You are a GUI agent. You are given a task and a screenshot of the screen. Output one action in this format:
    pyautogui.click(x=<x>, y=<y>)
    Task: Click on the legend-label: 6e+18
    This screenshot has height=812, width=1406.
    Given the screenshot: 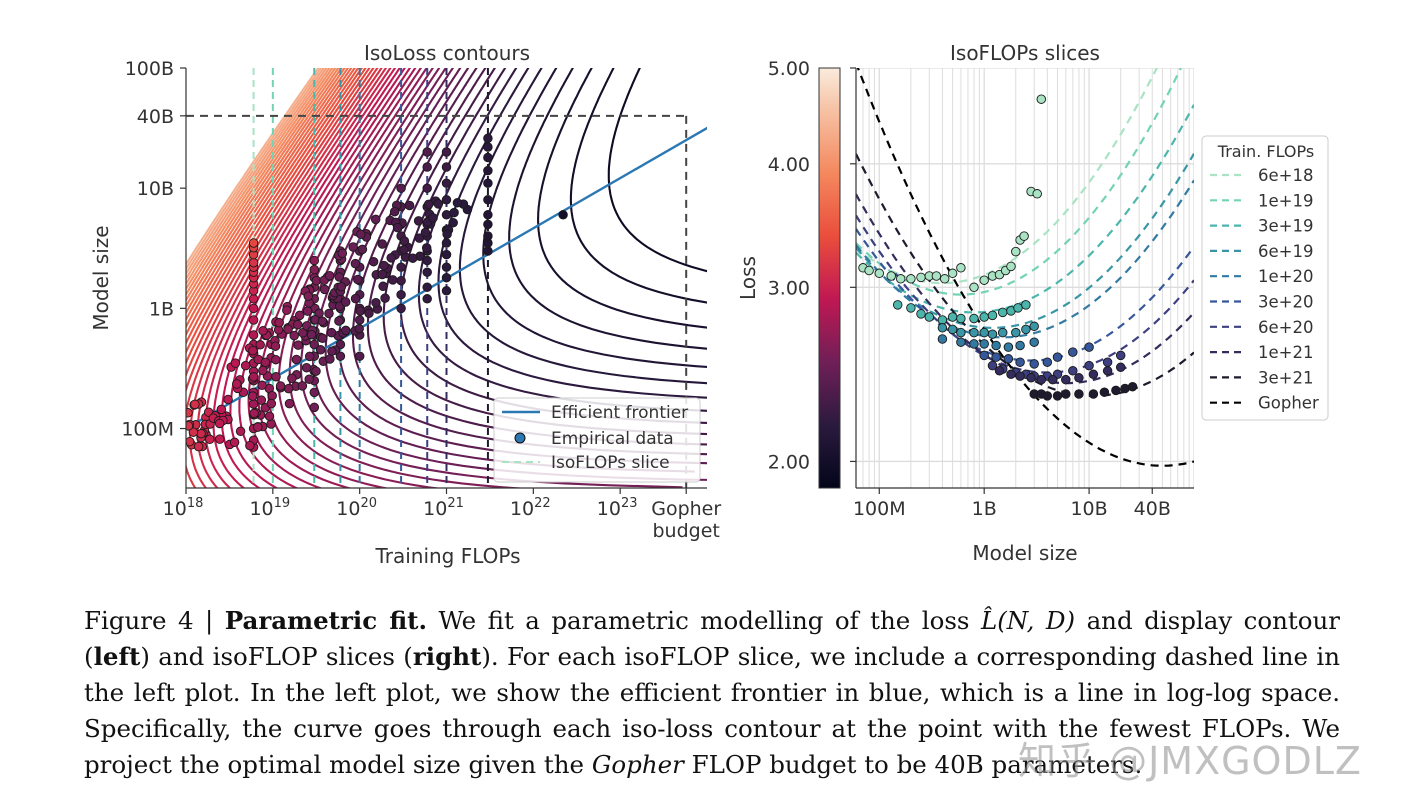 What is the action you would take?
    pyautogui.click(x=1285, y=175)
    